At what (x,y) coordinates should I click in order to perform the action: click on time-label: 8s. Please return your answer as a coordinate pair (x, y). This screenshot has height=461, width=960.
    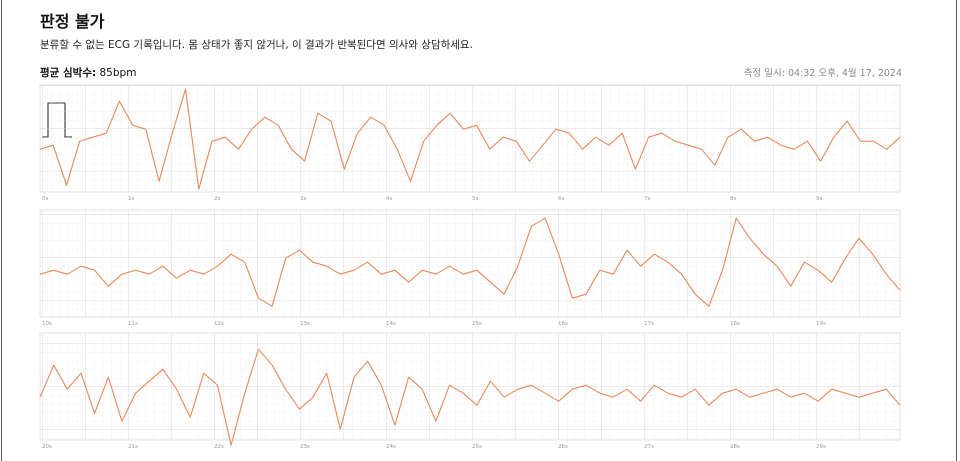
    Looking at the image, I should click on (733, 199).